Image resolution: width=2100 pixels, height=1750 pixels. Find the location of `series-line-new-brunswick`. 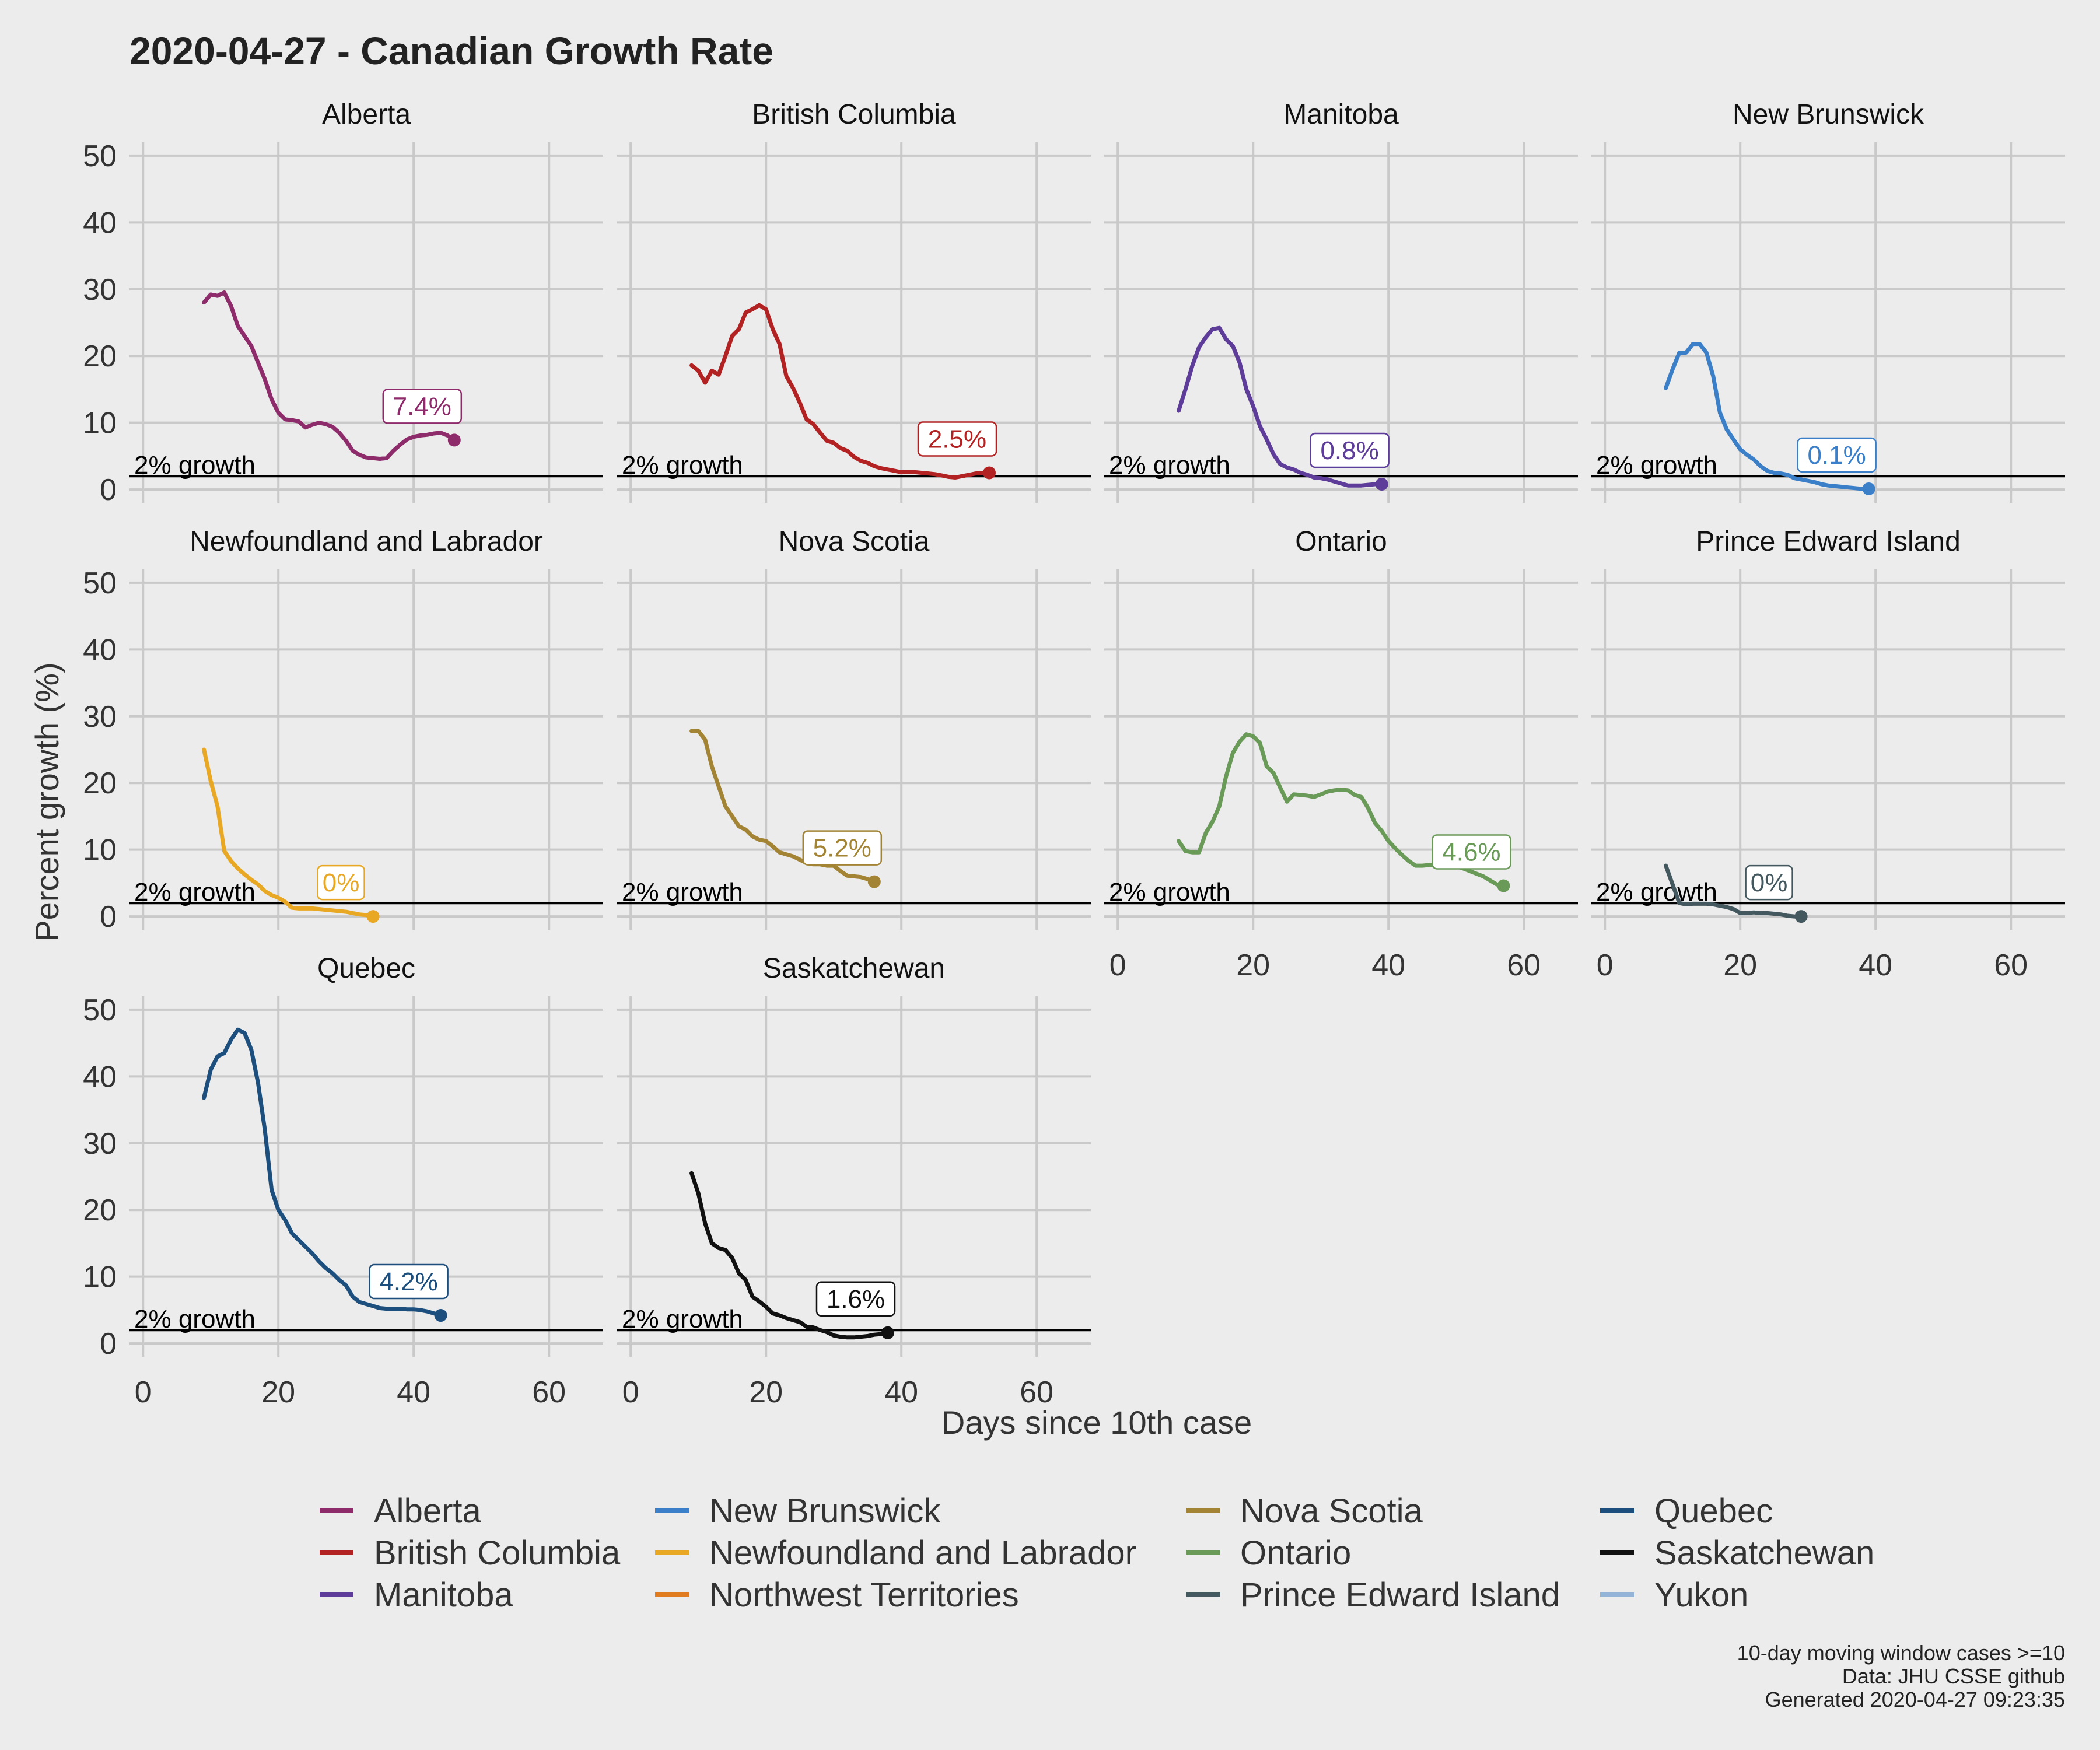

series-line-new-brunswick is located at coordinates (1767, 416).